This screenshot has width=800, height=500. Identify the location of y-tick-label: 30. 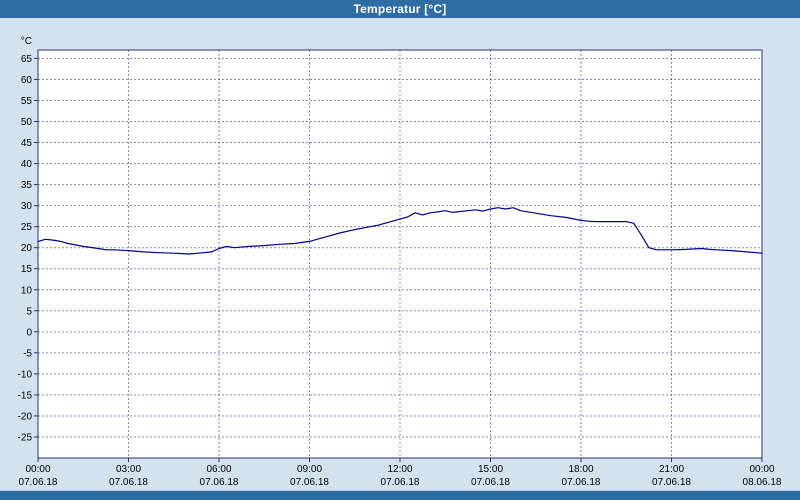
(27, 206).